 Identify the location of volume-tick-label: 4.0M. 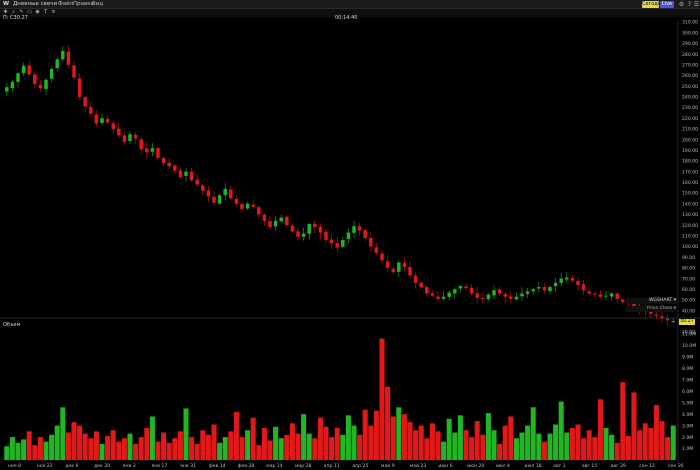
(687, 415).